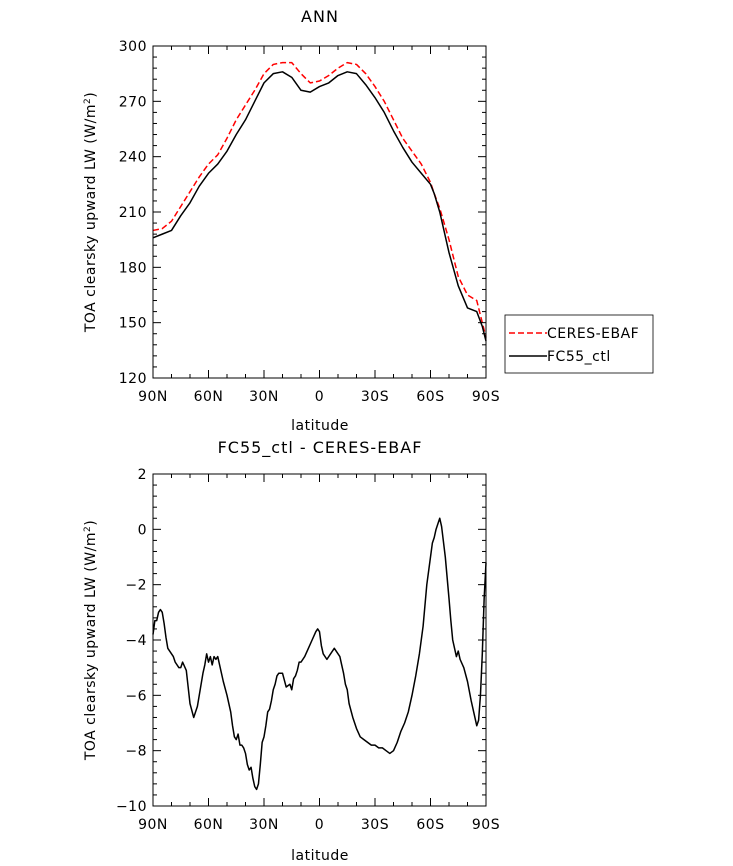  What do you see at coordinates (579, 357) in the screenshot?
I see `legend-label-fc55: FC55_ctl` at bounding box center [579, 357].